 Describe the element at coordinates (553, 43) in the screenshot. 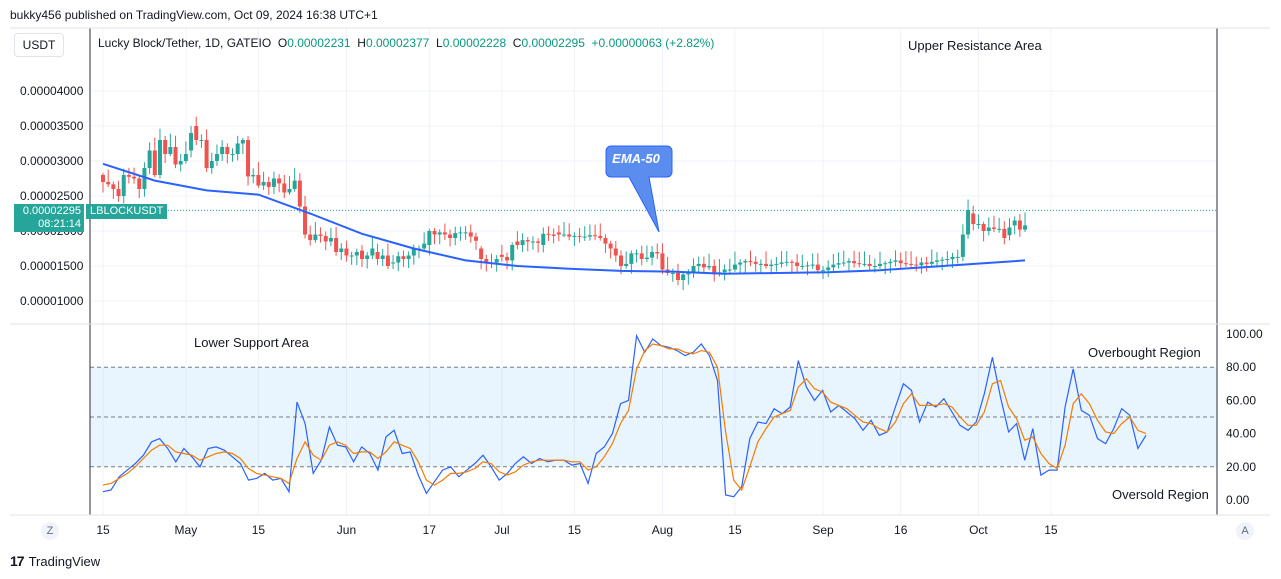

I see `legend-close: 0.00002295` at that location.